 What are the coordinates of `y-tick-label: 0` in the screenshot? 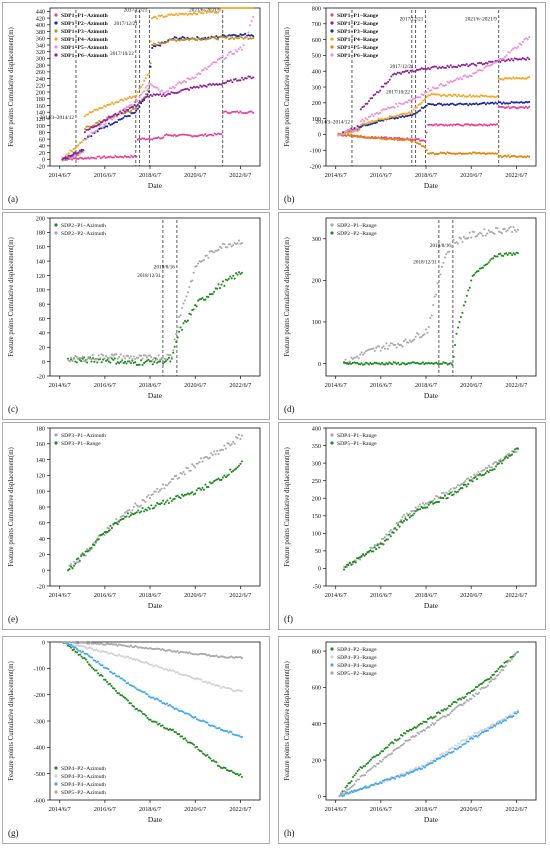 It's located at (319, 135).